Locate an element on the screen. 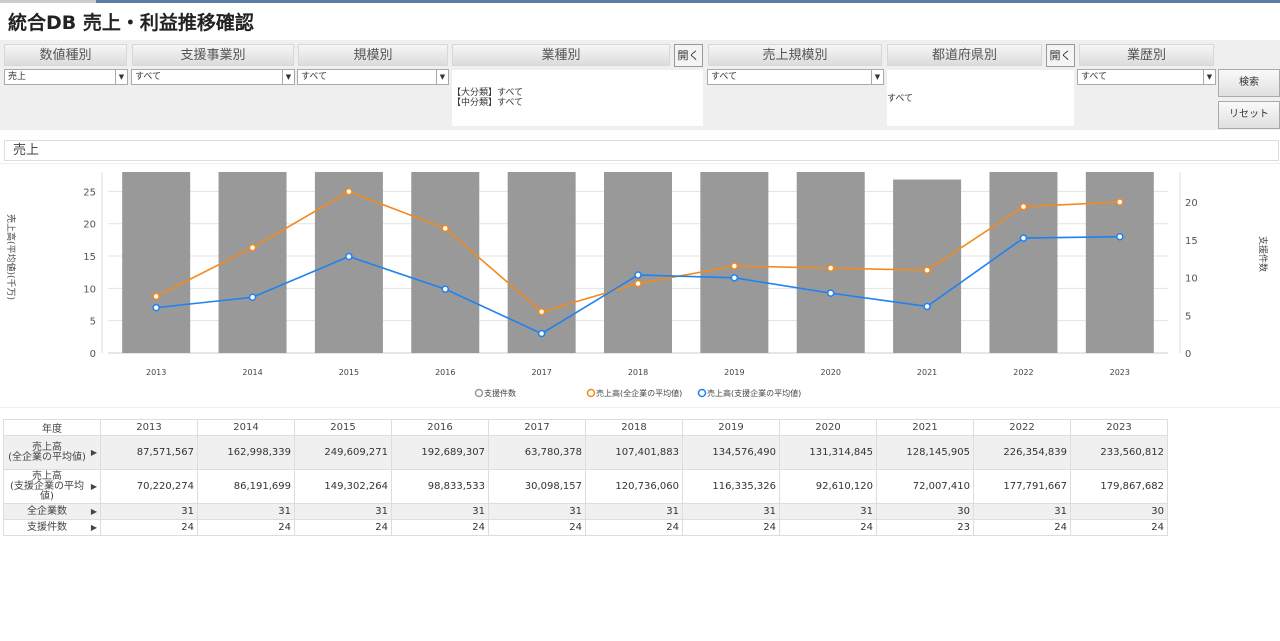 This screenshot has height=641, width=1280. y2-tick-label: 10 is located at coordinates (1191, 279).